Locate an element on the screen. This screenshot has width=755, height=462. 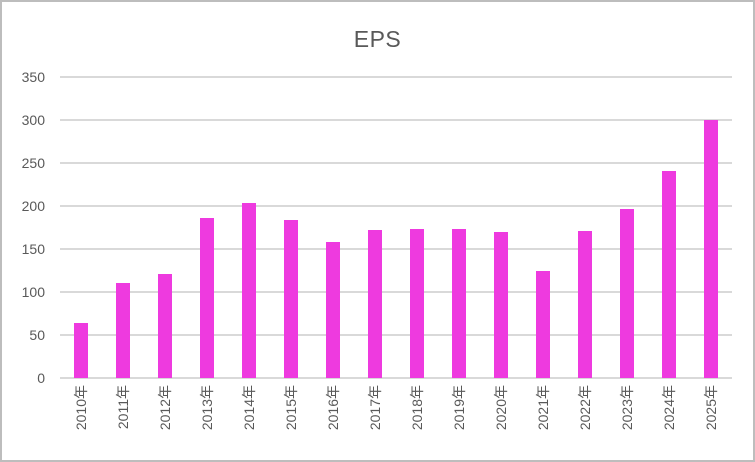
y-tick-label-200: 200 is located at coordinates (33, 206).